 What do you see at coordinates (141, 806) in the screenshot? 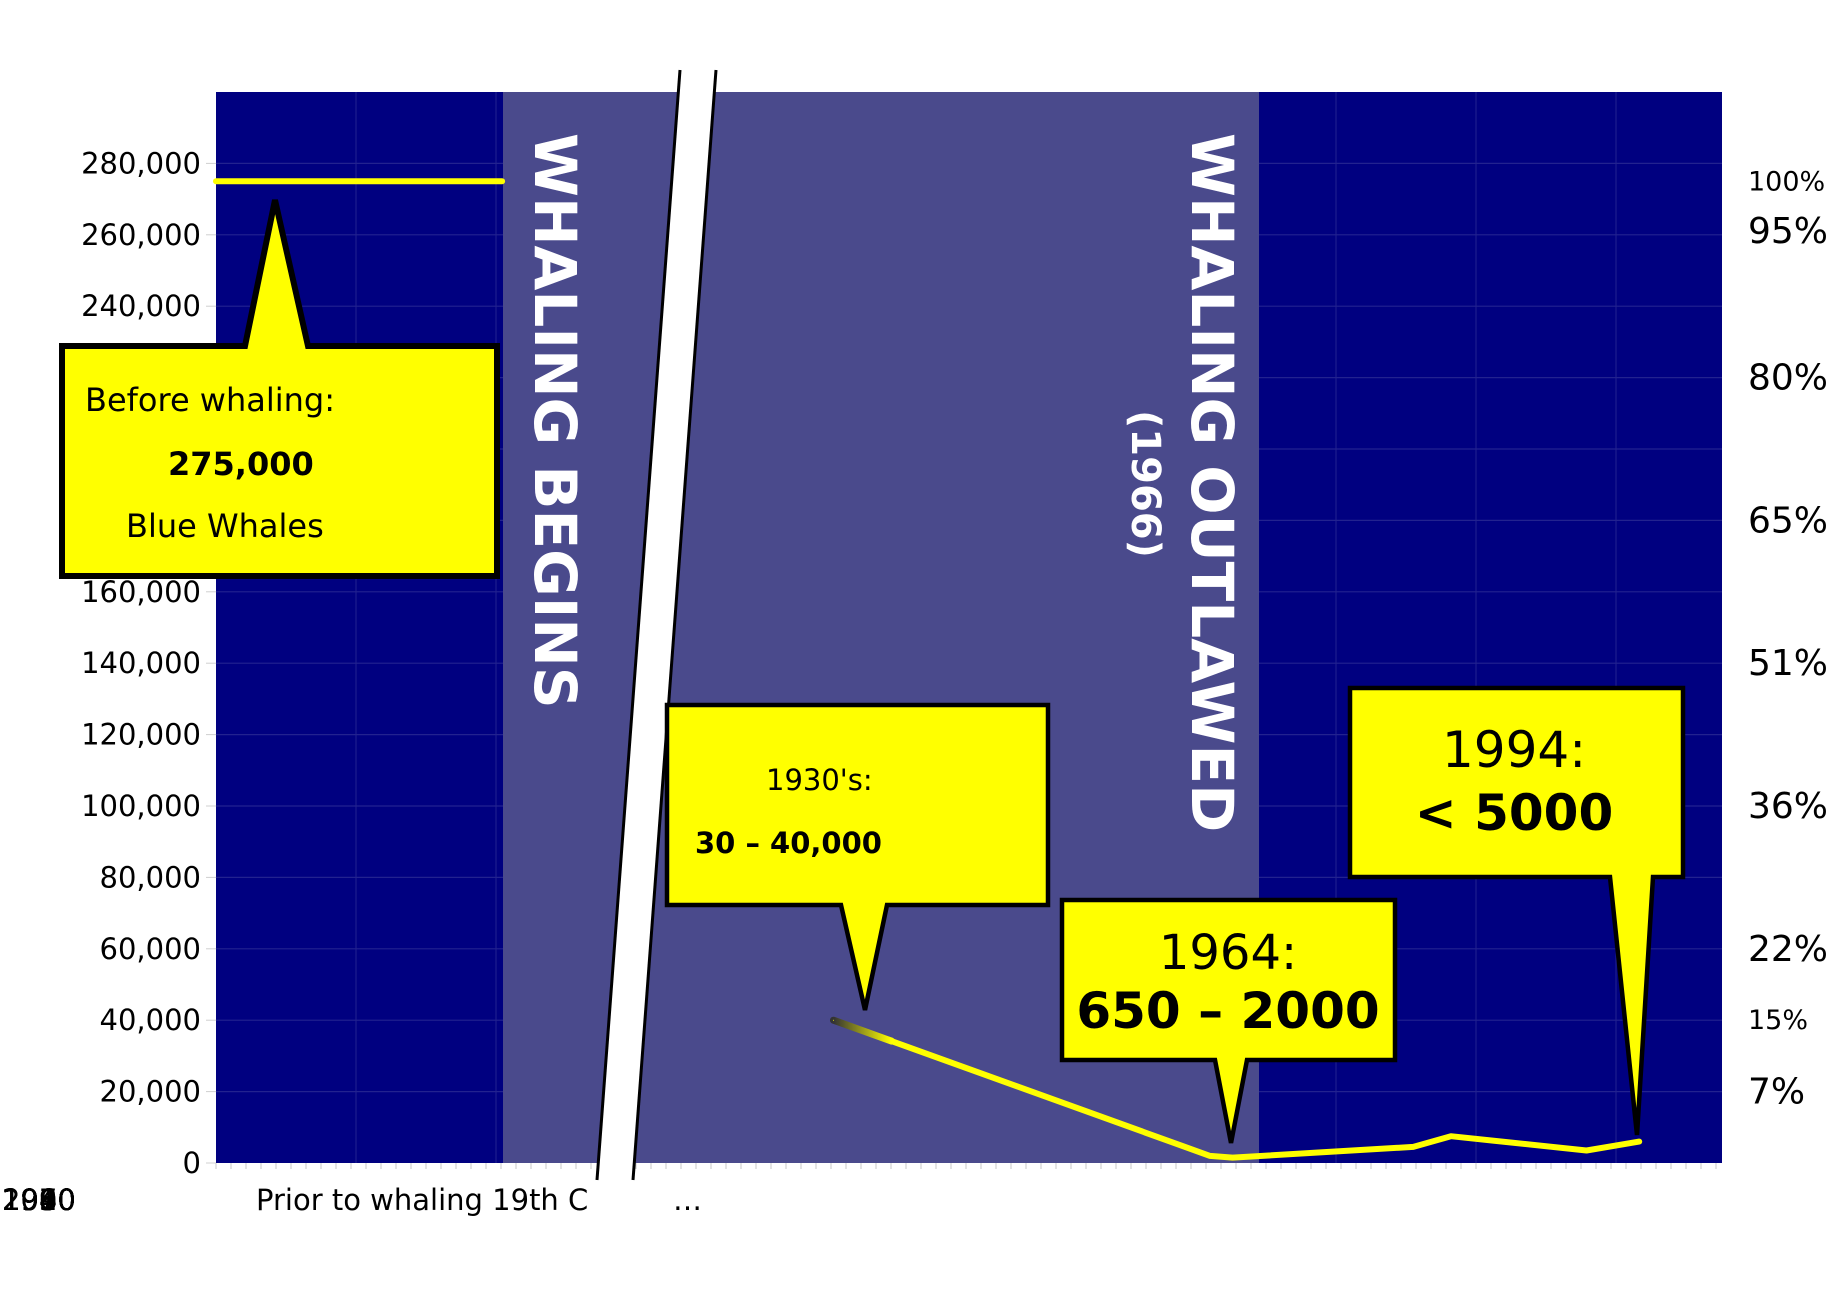
I see `y-tick-label: 100,000` at bounding box center [141, 806].